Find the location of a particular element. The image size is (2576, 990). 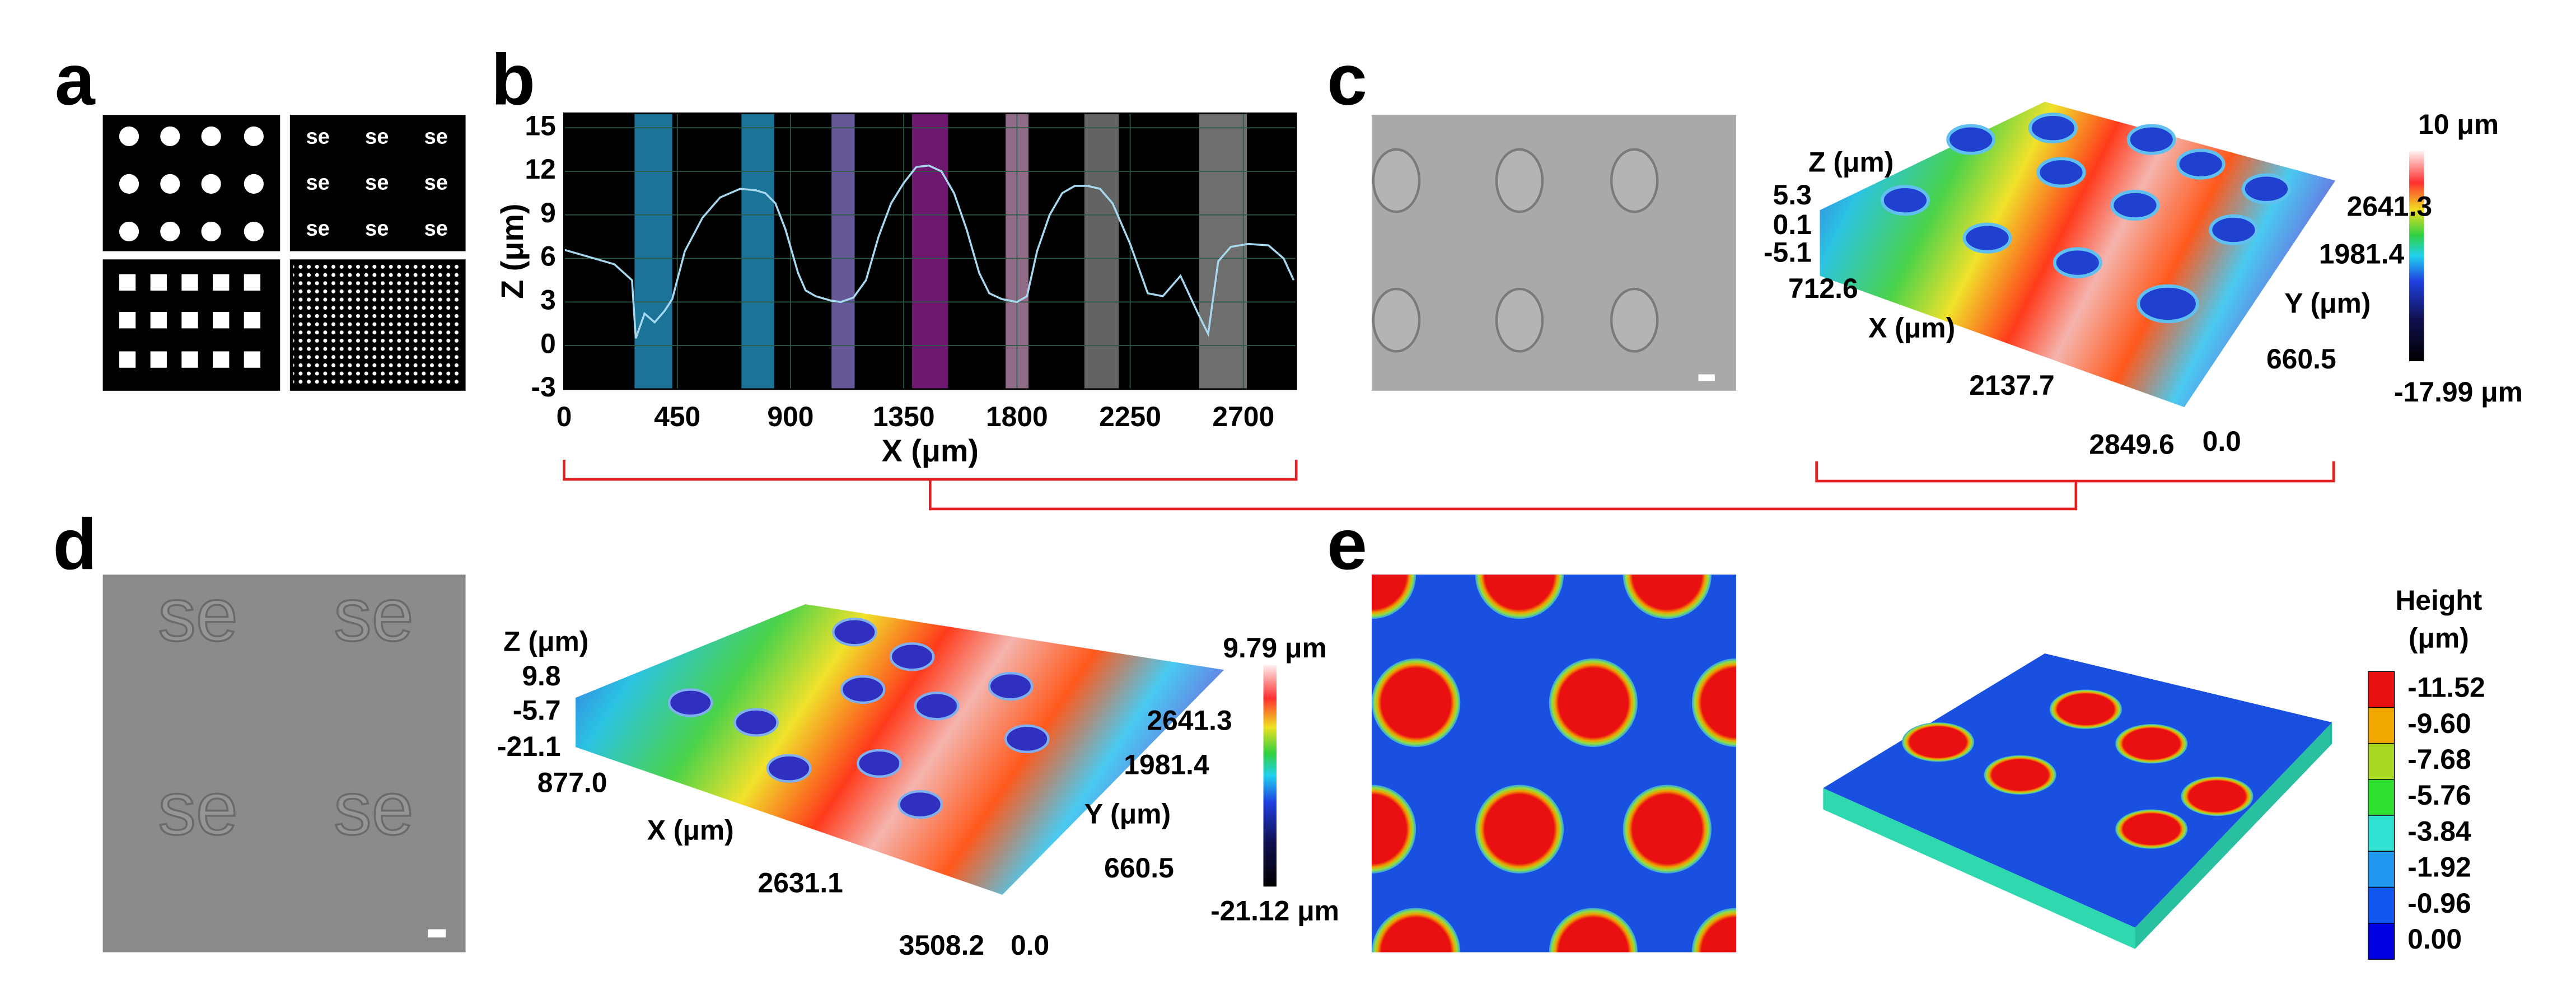

panel-label: c is located at coordinates (1347, 80).